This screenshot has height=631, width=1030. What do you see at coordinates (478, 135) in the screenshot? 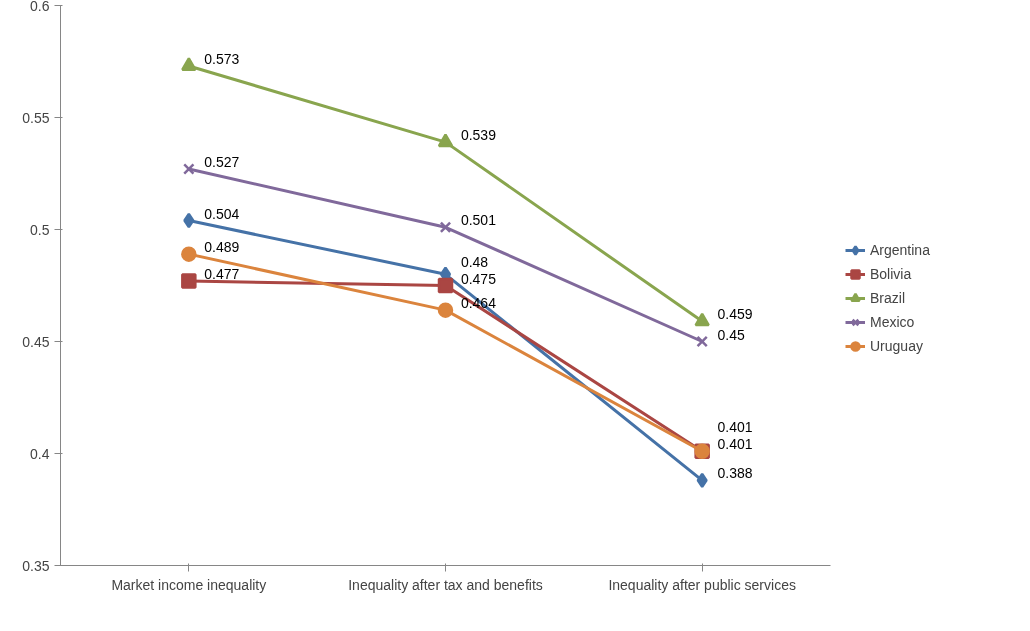
I see `data-label: 0.539` at bounding box center [478, 135].